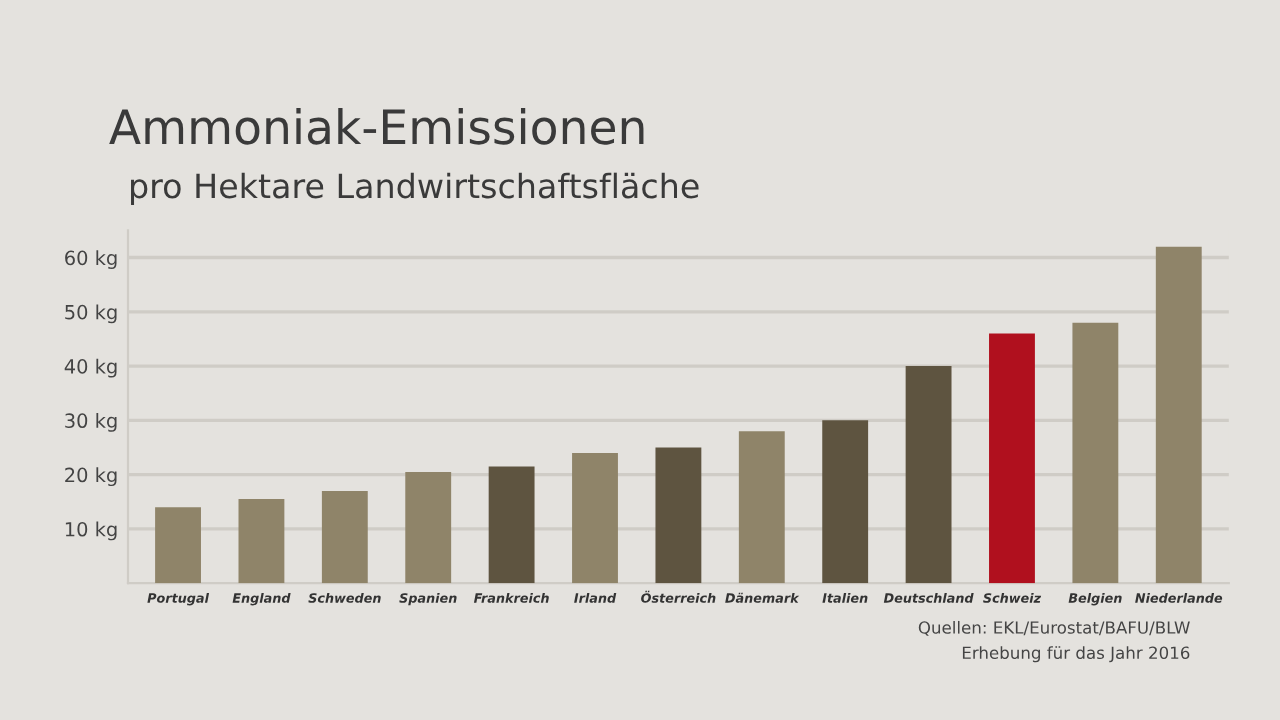 The height and width of the screenshot is (720, 1280). I want to click on y-tick-label: 60 kg, so click(91, 259).